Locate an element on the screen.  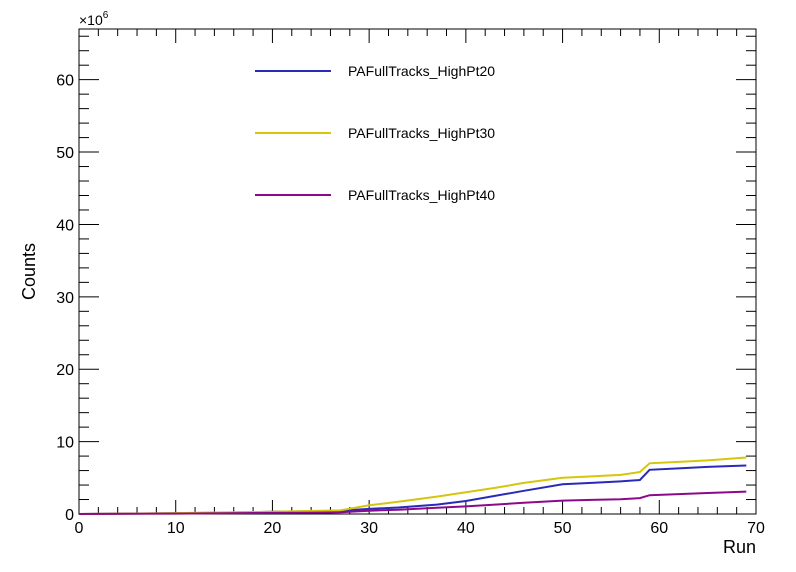
y-tick-label: 10 is located at coordinates (65, 443).